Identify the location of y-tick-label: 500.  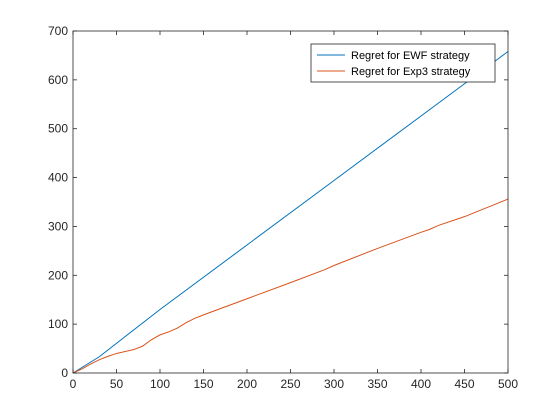
(58, 129).